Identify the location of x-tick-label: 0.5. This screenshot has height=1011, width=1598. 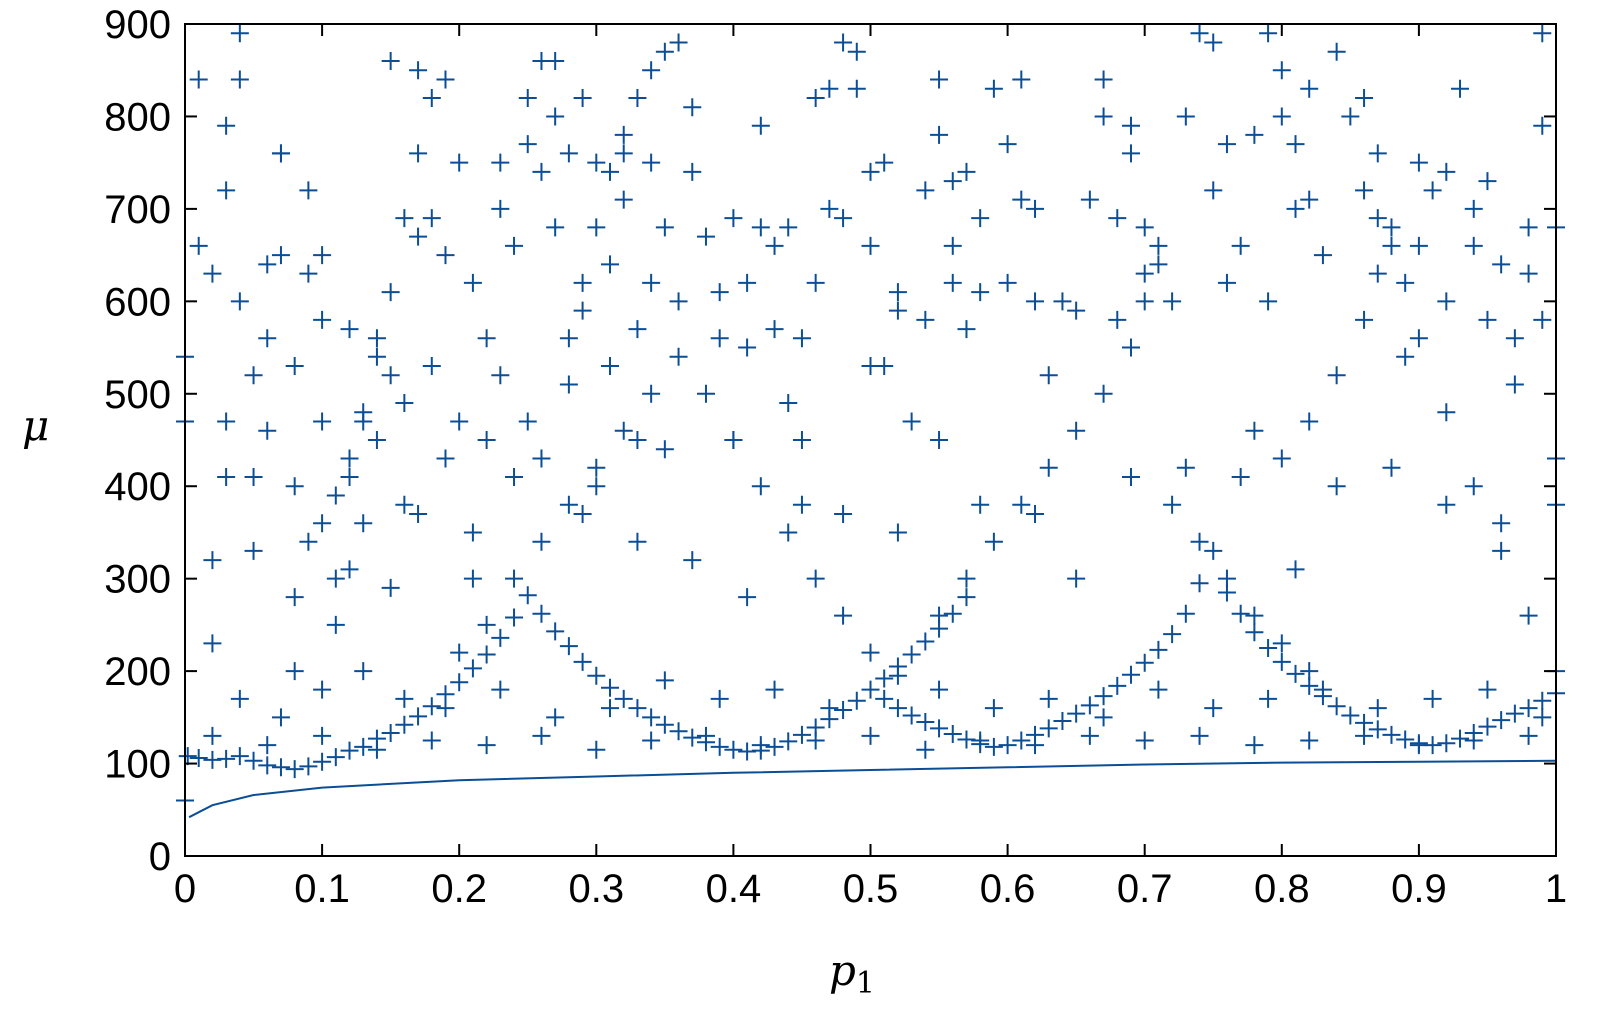
(871, 889).